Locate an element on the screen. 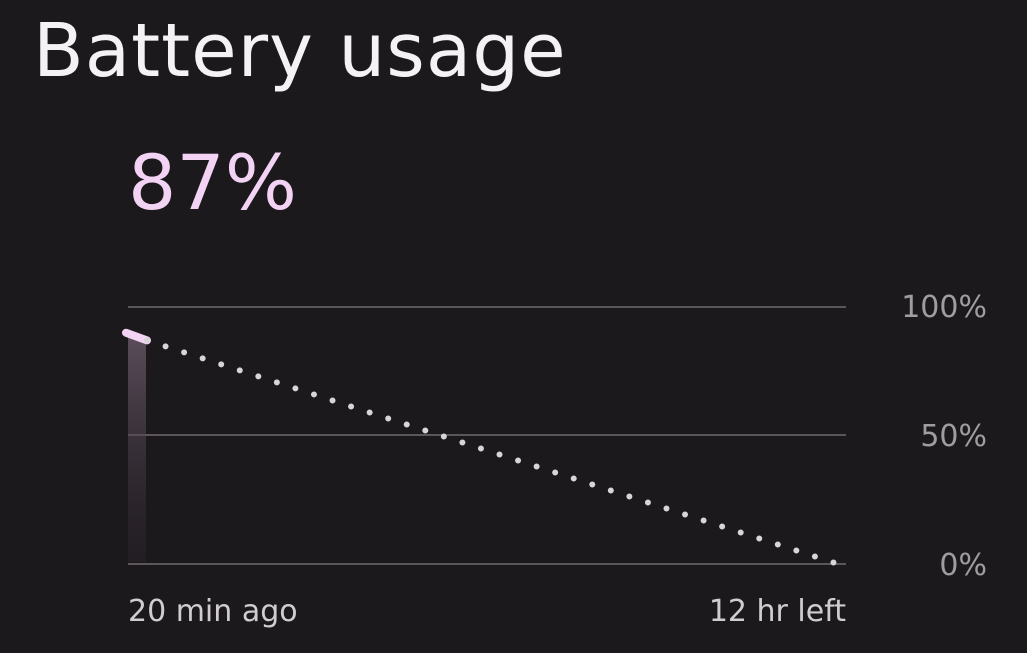  y-tick-50: 50% is located at coordinates (953, 436).